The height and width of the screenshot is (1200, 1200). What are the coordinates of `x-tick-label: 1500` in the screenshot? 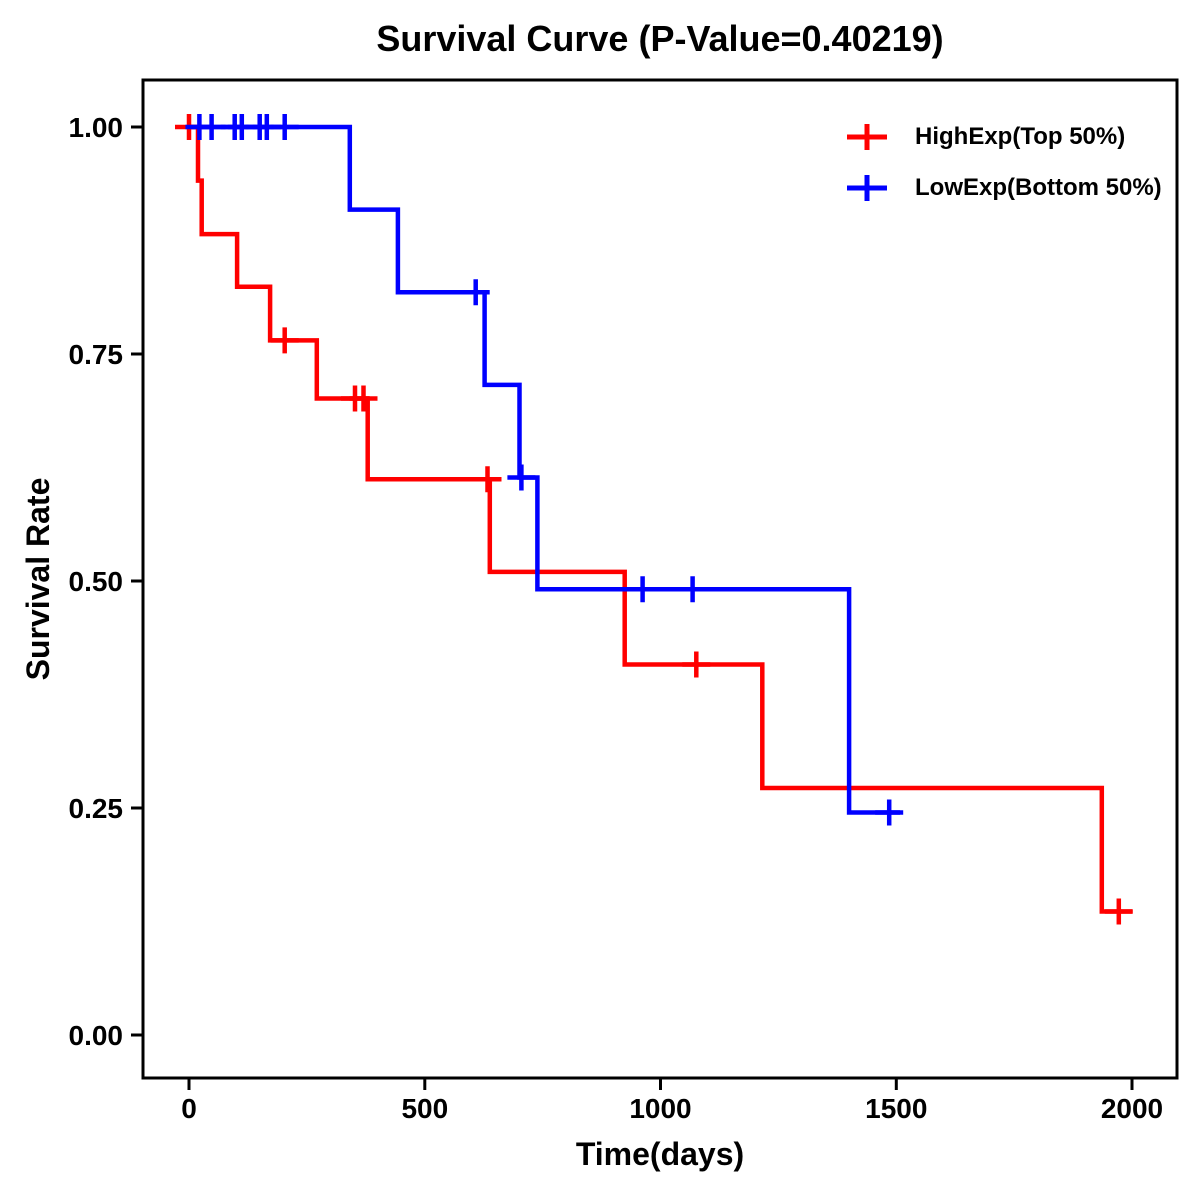 It's located at (896, 1108).